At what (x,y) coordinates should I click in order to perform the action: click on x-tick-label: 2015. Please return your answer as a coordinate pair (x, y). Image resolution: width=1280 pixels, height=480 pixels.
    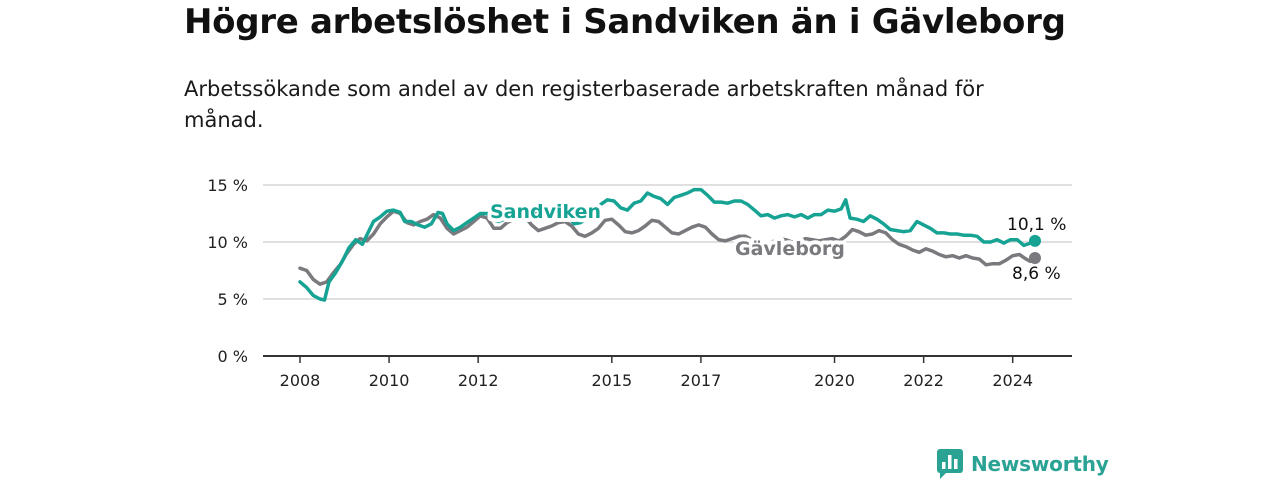
    Looking at the image, I should click on (611, 380).